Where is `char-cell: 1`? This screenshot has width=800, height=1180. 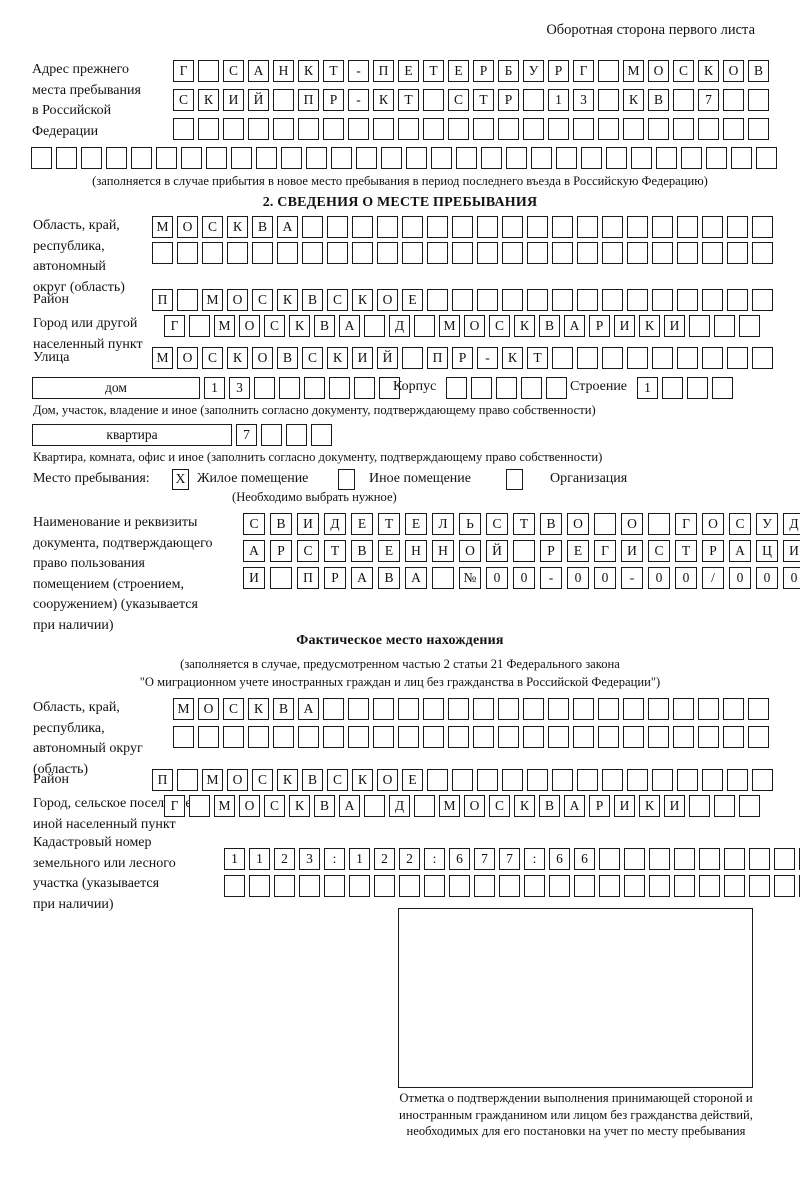 char-cell: 1 is located at coordinates (234, 859).